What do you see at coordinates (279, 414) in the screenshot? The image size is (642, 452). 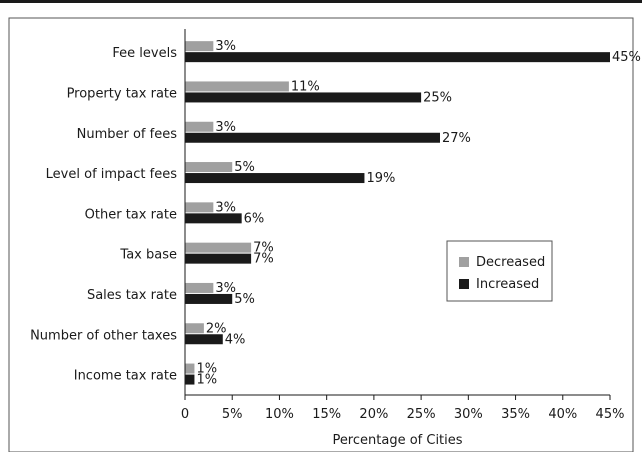 I see `x-tick-label: 10%` at bounding box center [279, 414].